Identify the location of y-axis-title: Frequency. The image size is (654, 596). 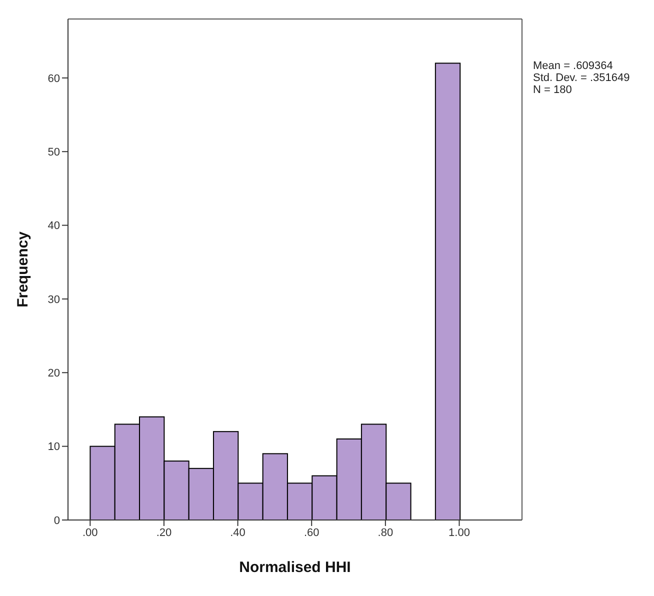
(23, 269).